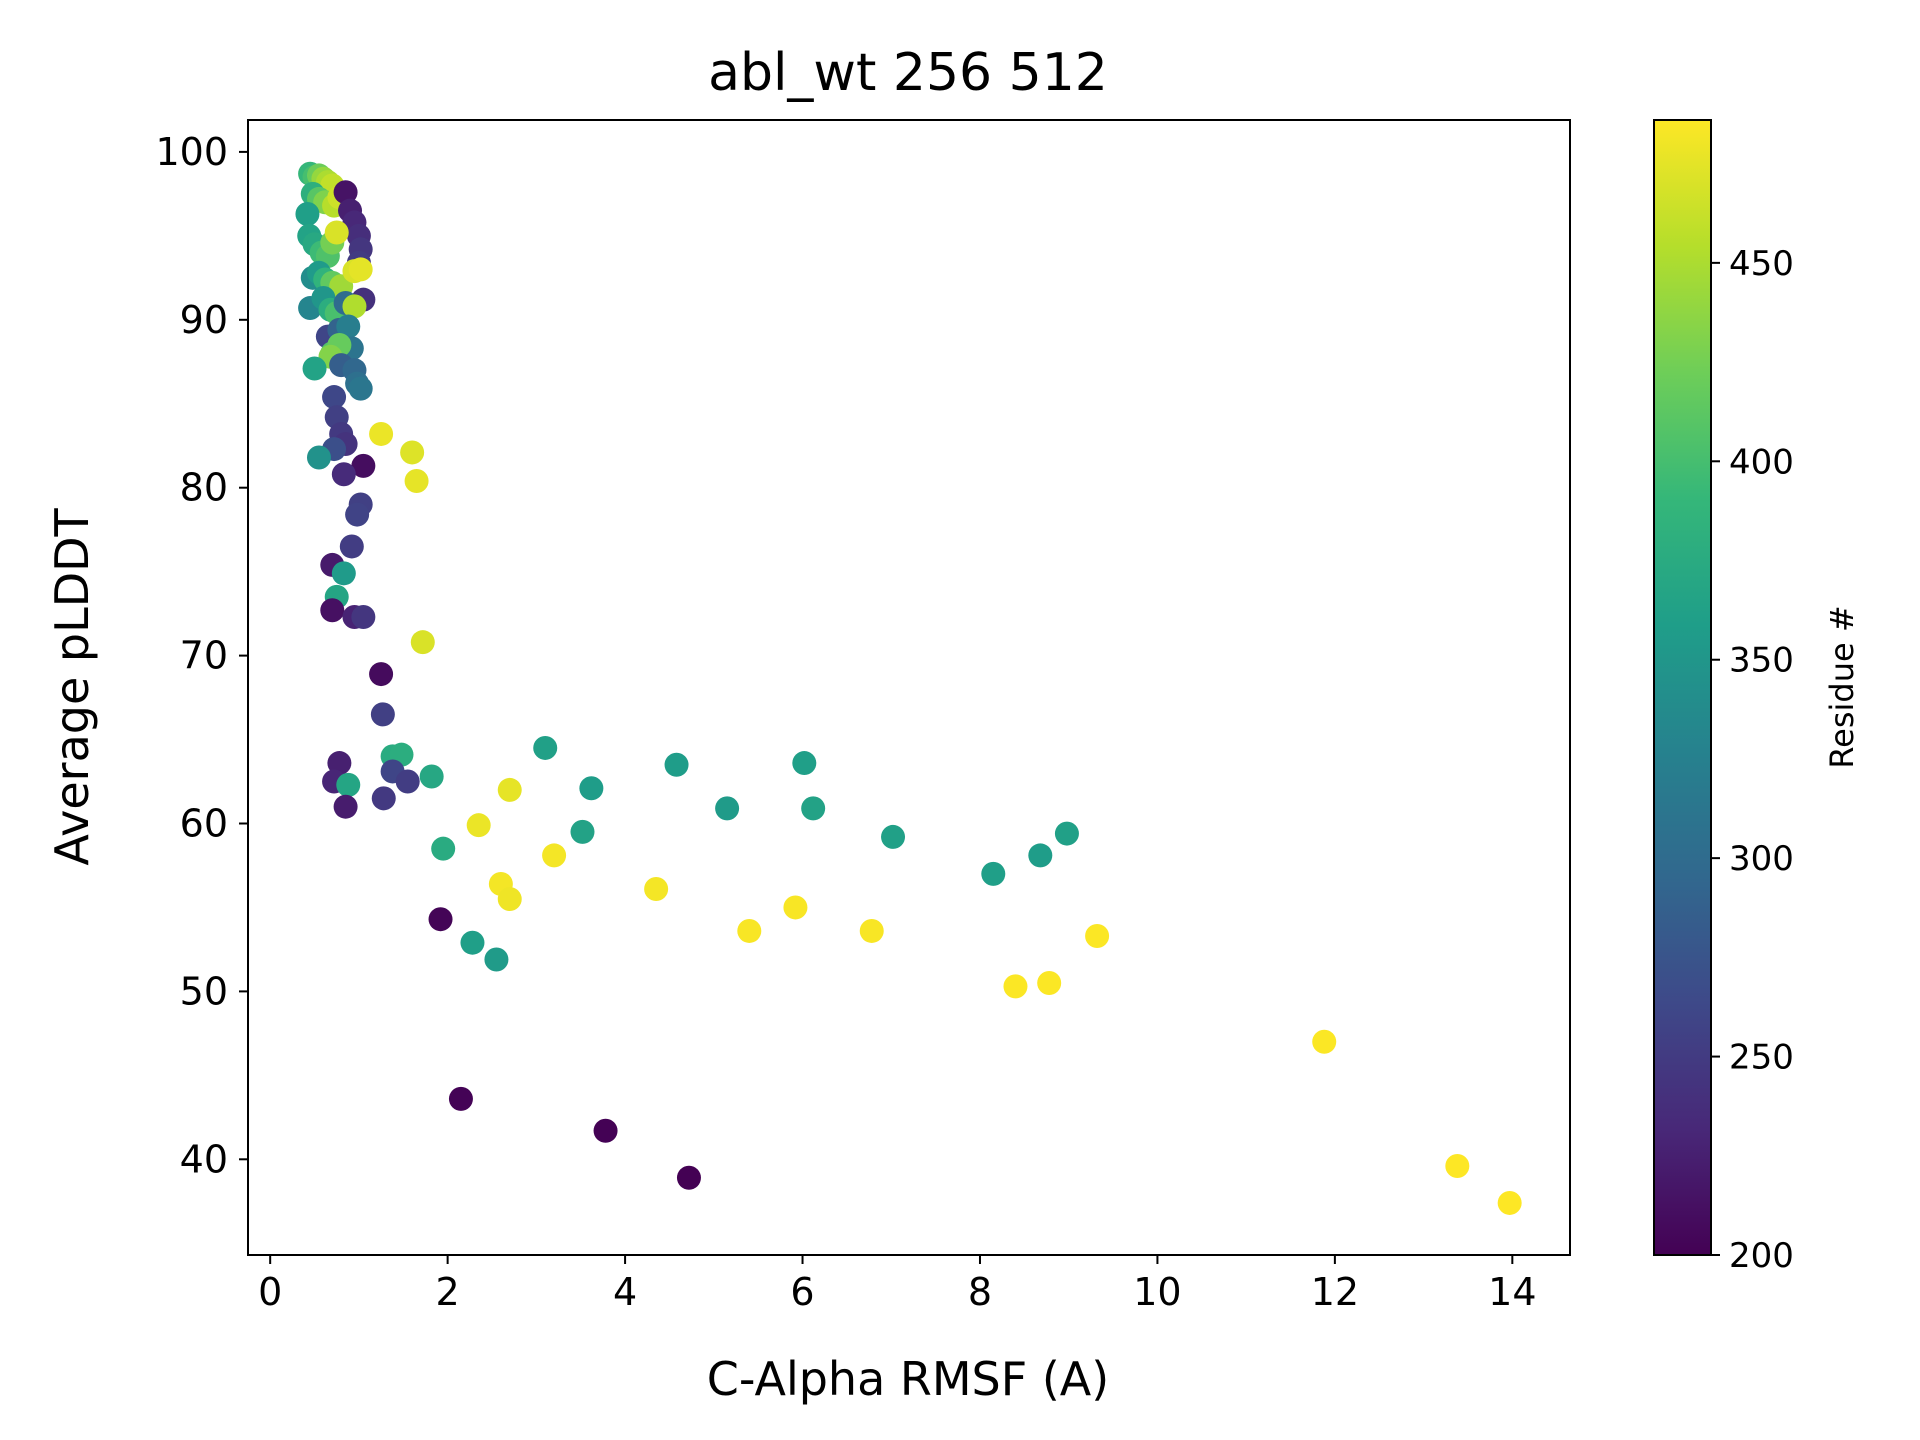 This screenshot has width=1920, height=1440. I want to click on y-tick-label: 70, so click(204, 656).